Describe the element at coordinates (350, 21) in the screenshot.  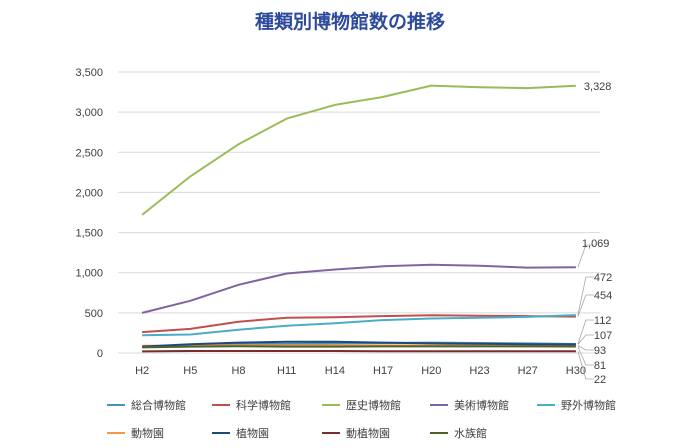
I see `chart-title: 種類別博物館数の推移` at that location.